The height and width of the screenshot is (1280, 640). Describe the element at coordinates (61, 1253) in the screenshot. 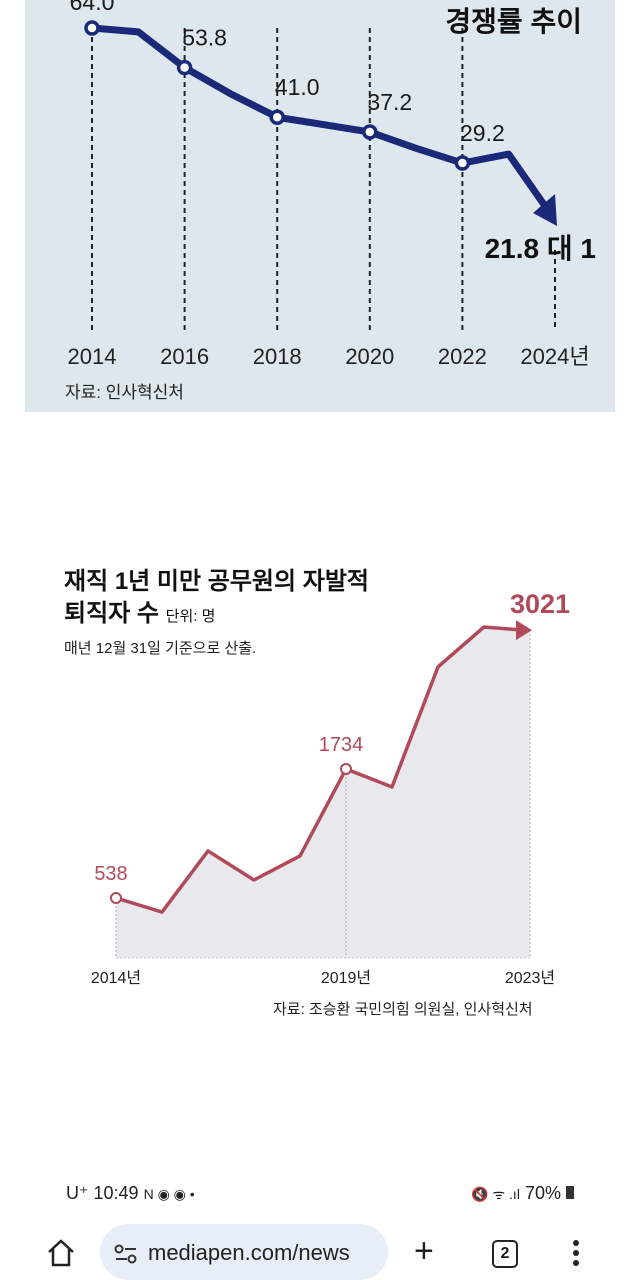

I see `home-icon` at that location.